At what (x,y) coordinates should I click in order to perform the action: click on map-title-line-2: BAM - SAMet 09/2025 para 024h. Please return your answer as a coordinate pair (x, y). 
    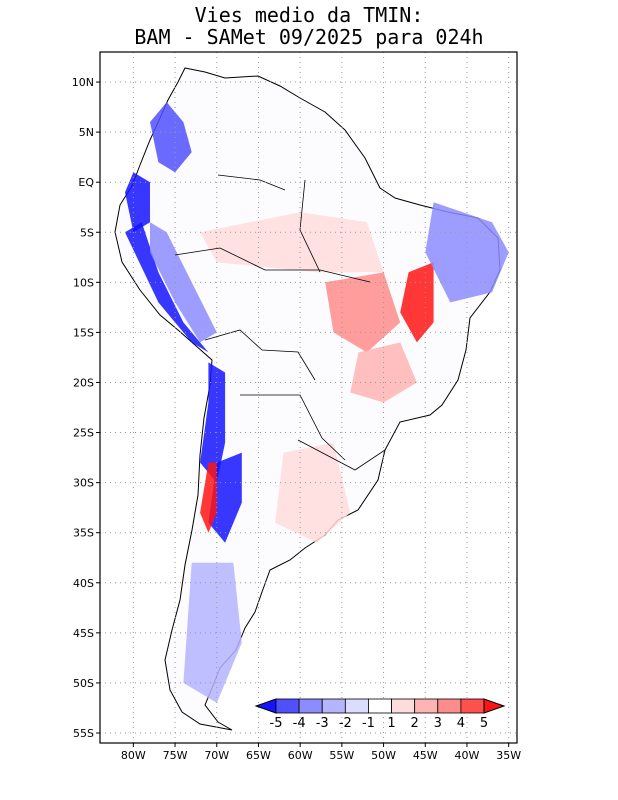
    Looking at the image, I should click on (309, 37).